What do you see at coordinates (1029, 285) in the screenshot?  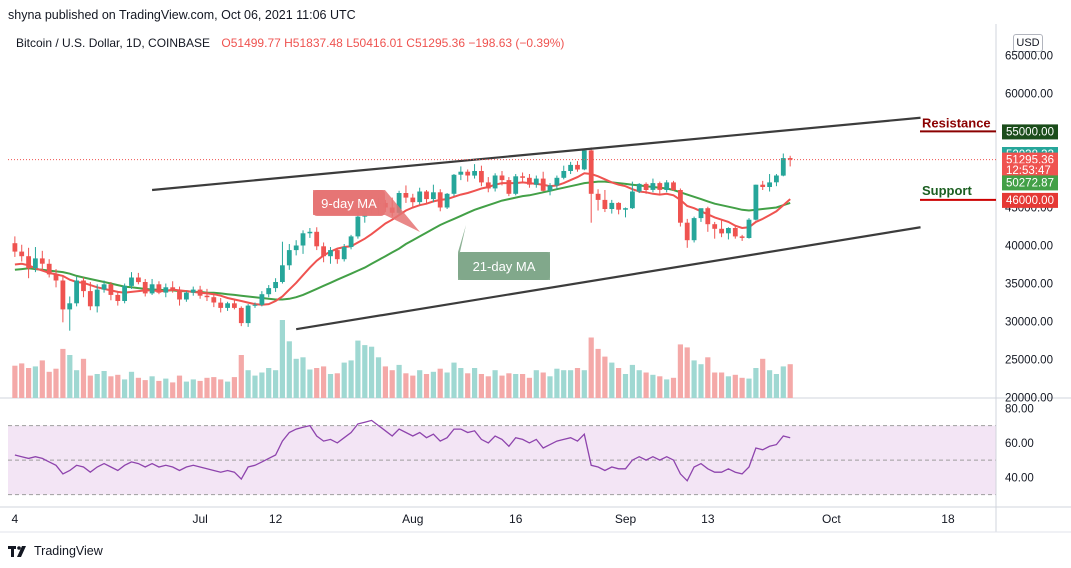 I see `y-tick-label: 35000.00` at bounding box center [1029, 285].